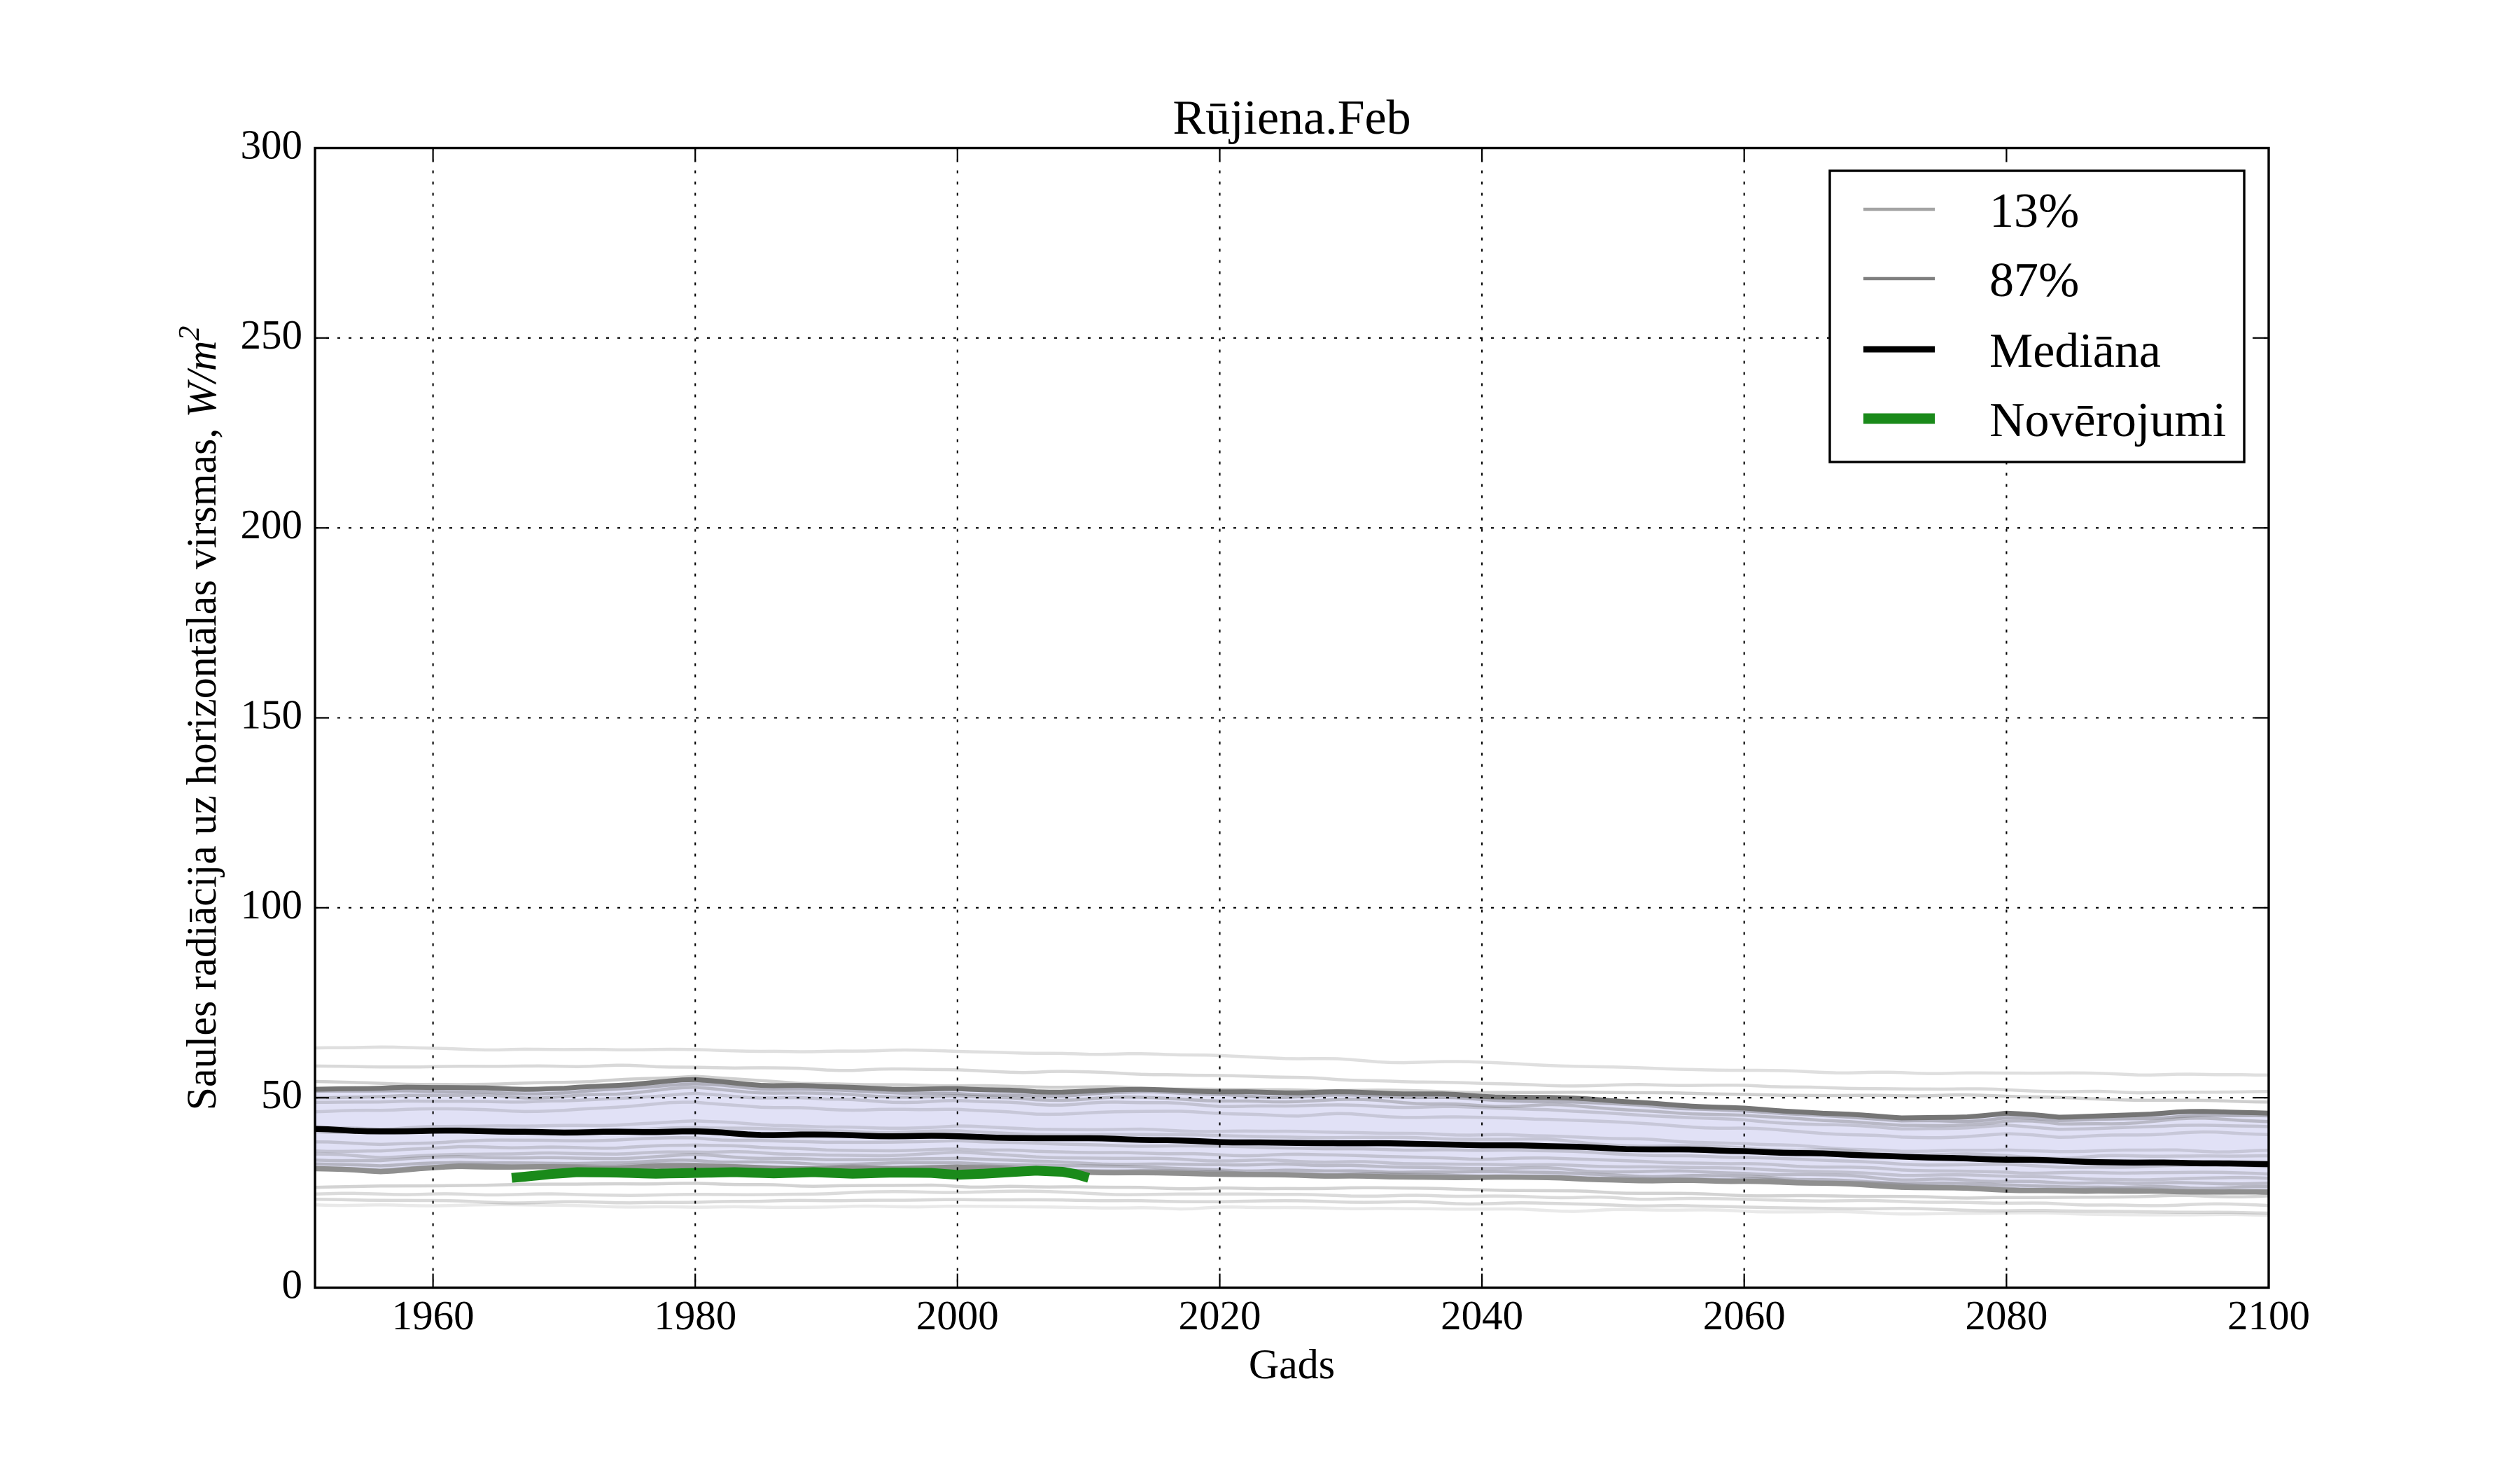 The width and height of the screenshot is (2520, 1470). I want to click on svg-text: 87%, so click(2034, 280).